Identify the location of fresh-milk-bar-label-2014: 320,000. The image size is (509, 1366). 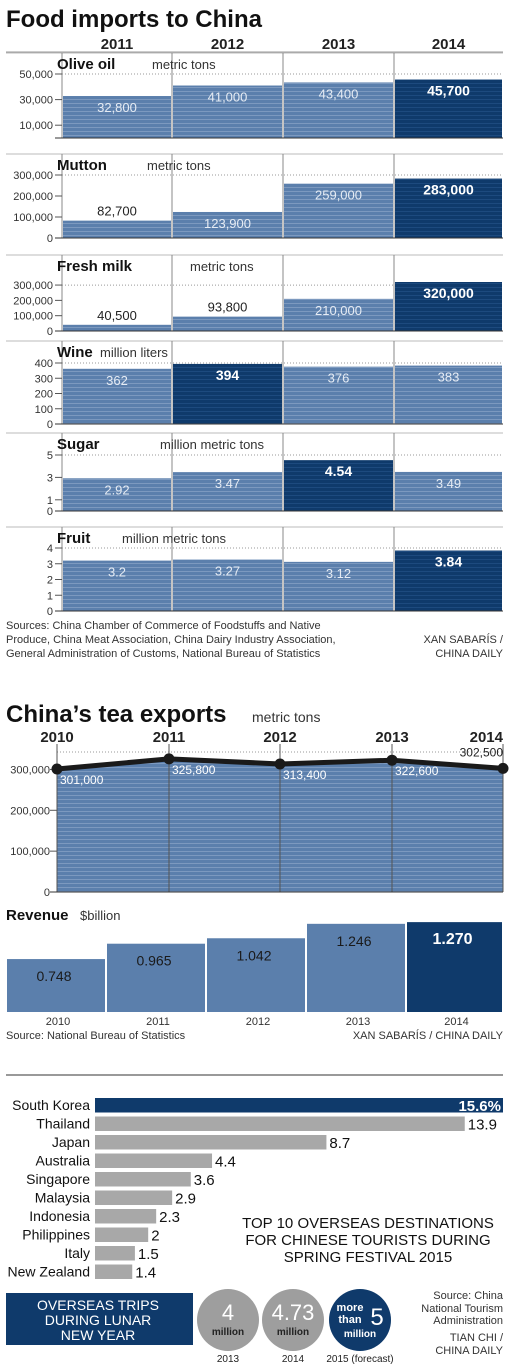
(448, 293).